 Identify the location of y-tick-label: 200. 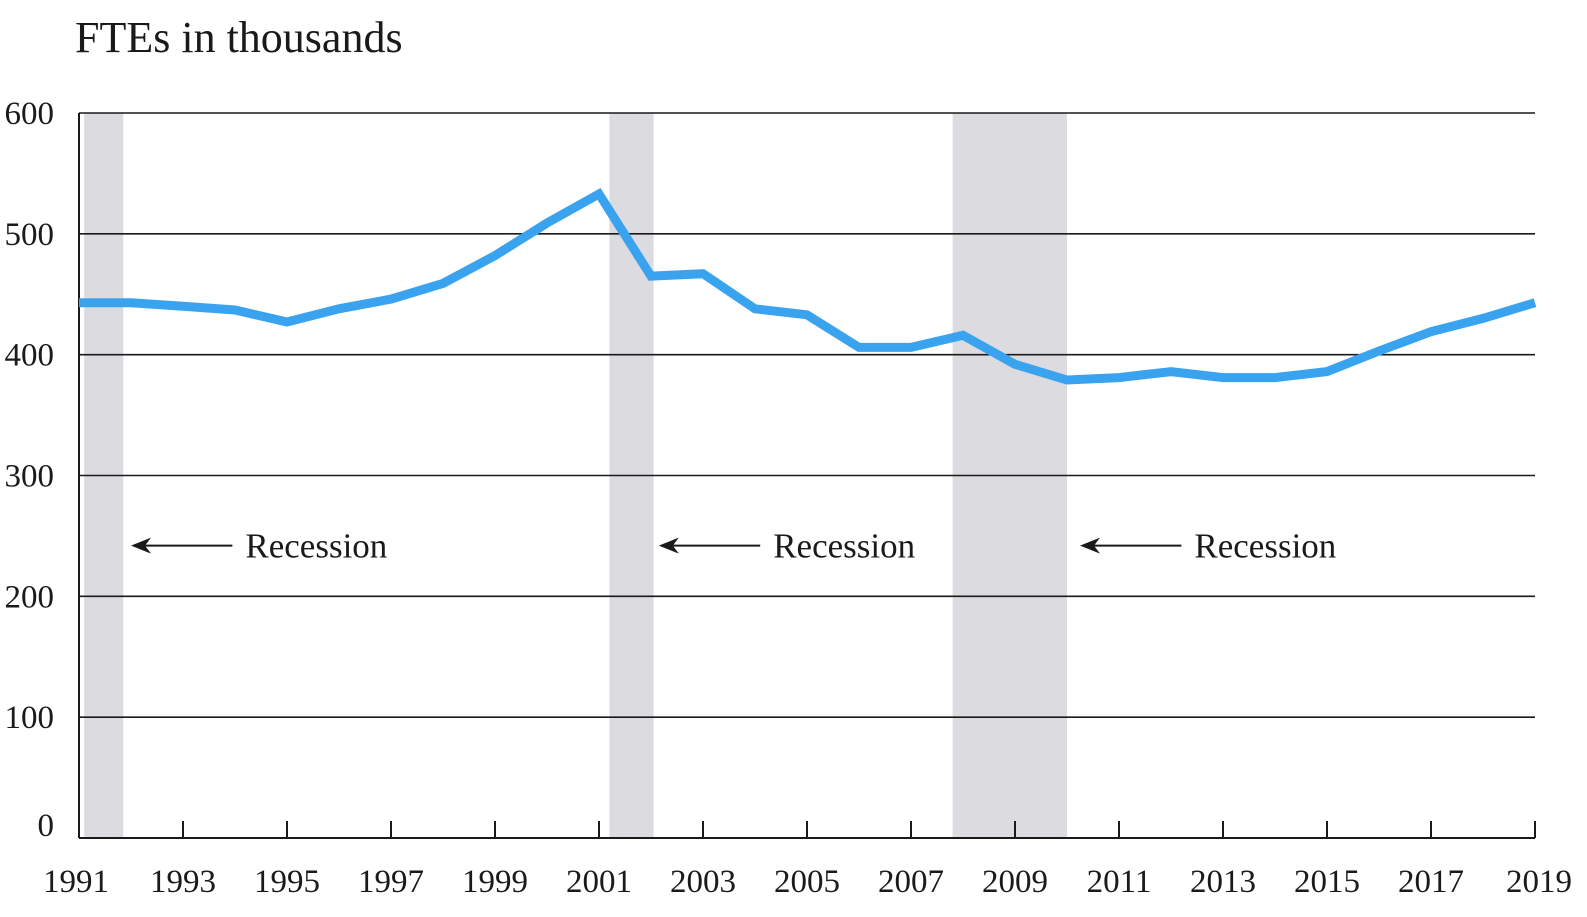
(30, 597).